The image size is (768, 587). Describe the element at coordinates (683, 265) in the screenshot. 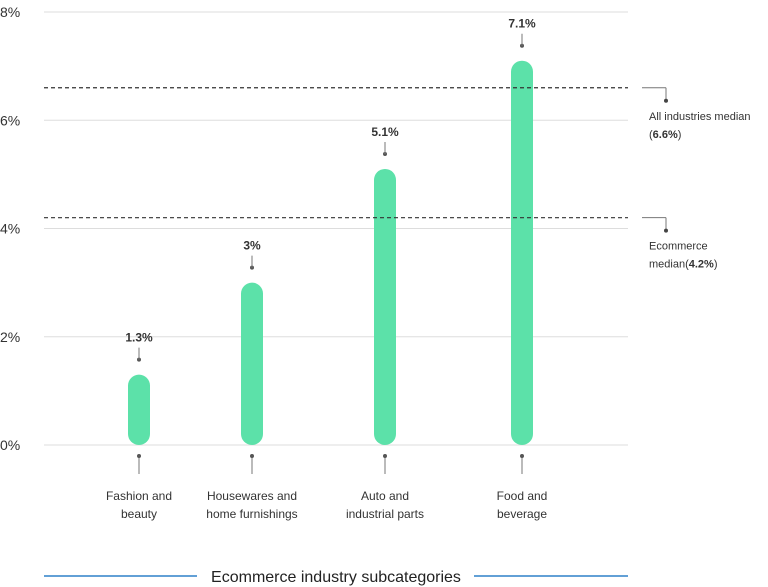

I see `reference-value-label: median(4.2%)` at that location.